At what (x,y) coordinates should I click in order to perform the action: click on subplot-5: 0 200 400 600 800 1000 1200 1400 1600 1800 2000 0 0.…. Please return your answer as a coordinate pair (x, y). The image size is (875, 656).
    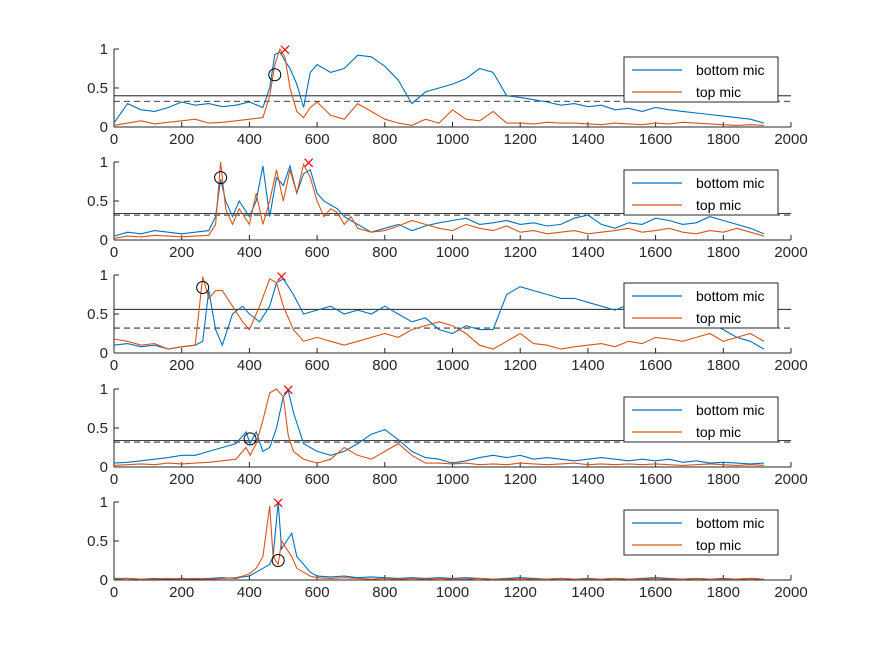
    Looking at the image, I should click on (447, 547).